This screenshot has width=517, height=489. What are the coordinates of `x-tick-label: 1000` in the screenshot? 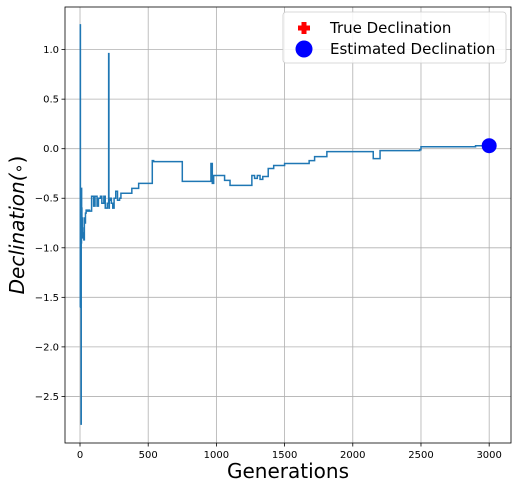 It's located at (216, 455).